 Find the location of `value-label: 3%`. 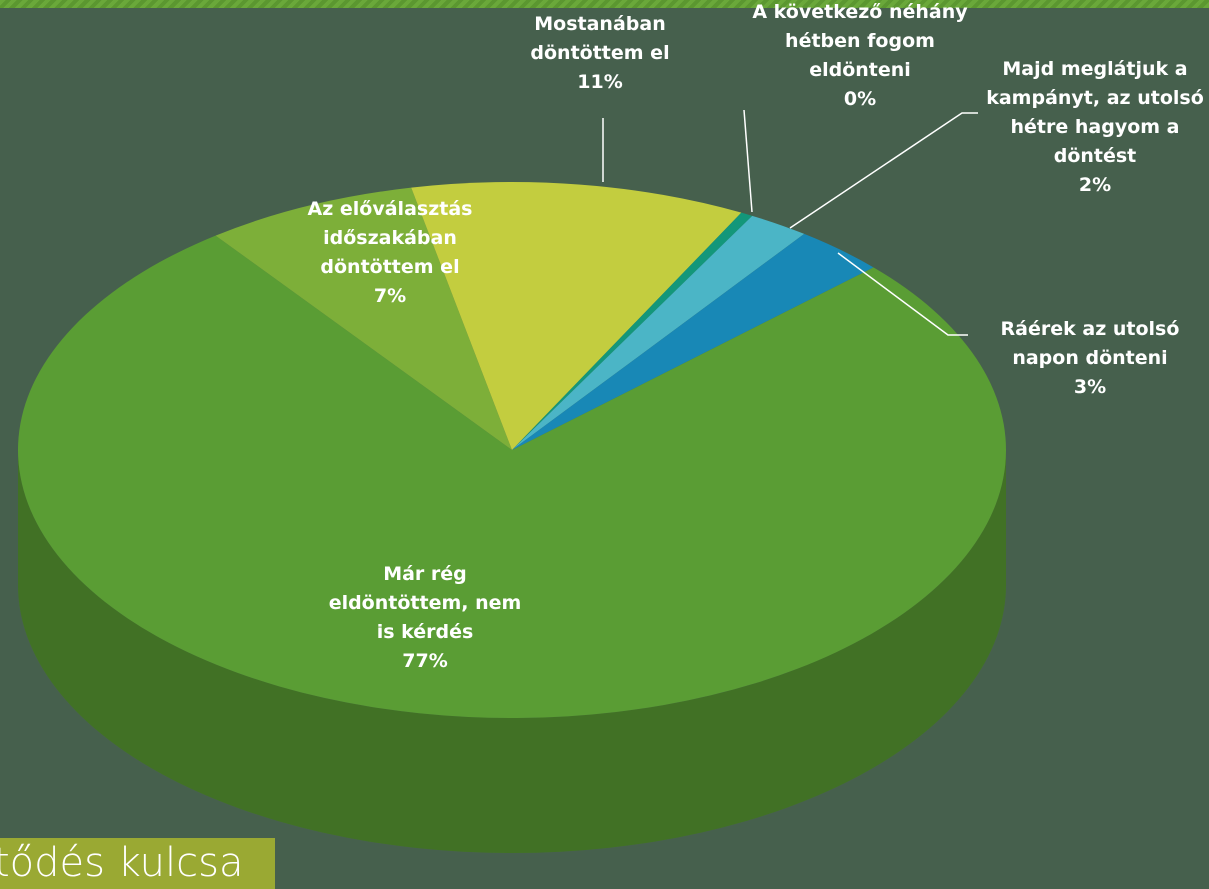

value-label: 3% is located at coordinates (1090, 387).